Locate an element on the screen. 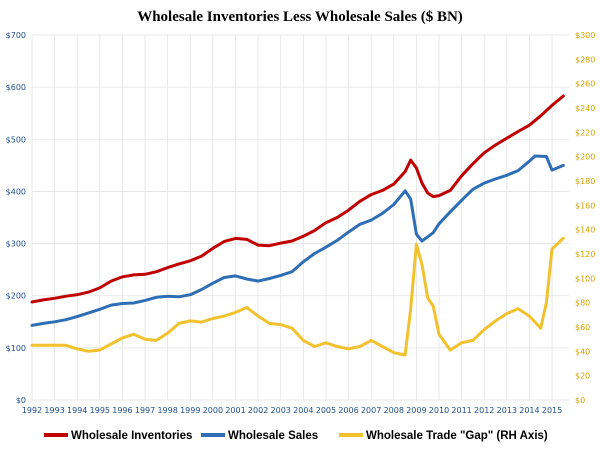 The image size is (600, 452). x-axis-tick-label: 2004 is located at coordinates (303, 410).